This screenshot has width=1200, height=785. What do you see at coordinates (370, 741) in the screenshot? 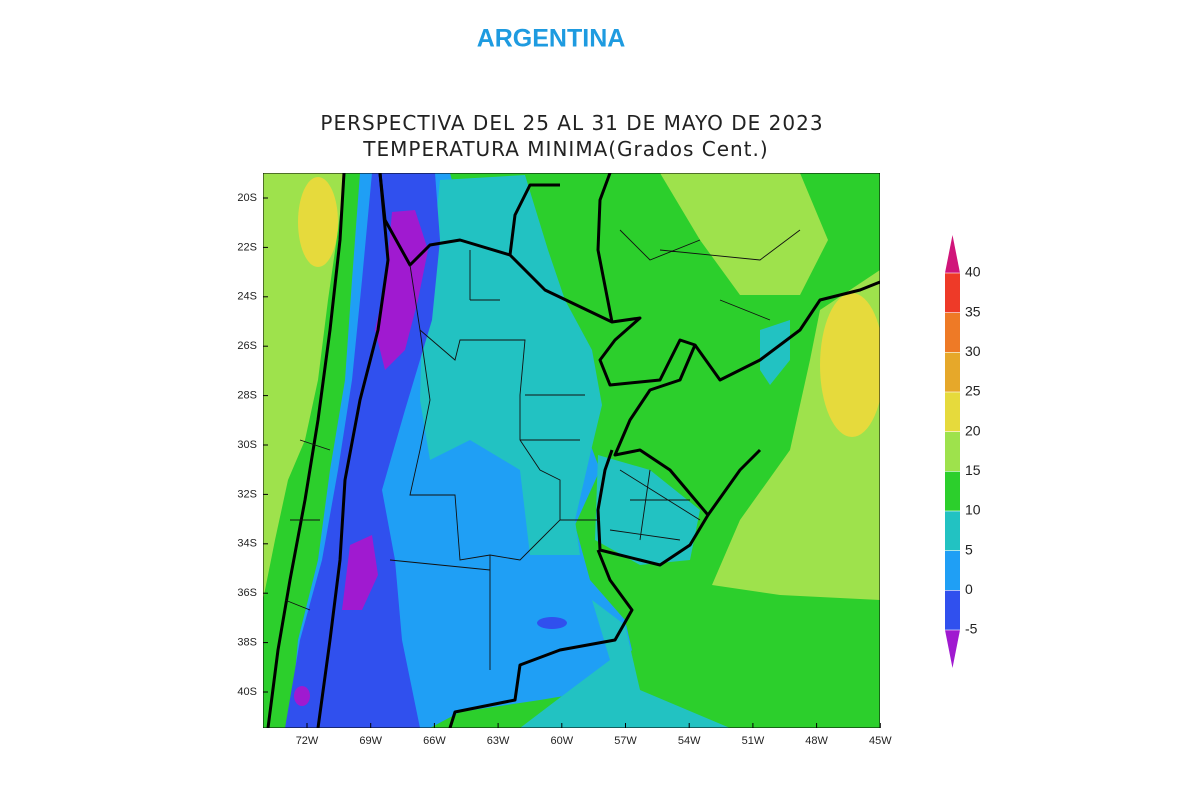
I see `lon-label: 69W` at bounding box center [370, 741].